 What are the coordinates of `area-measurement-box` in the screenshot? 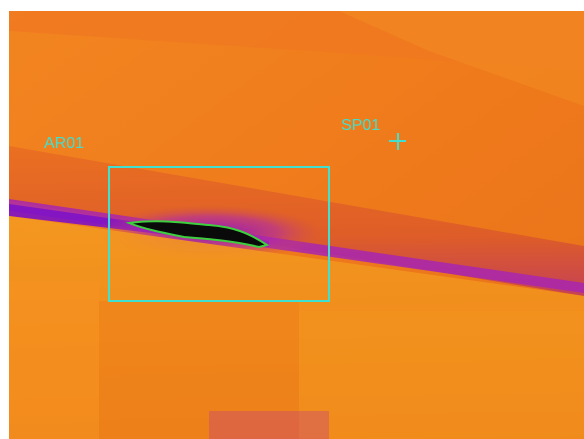 It's located at (219, 234).